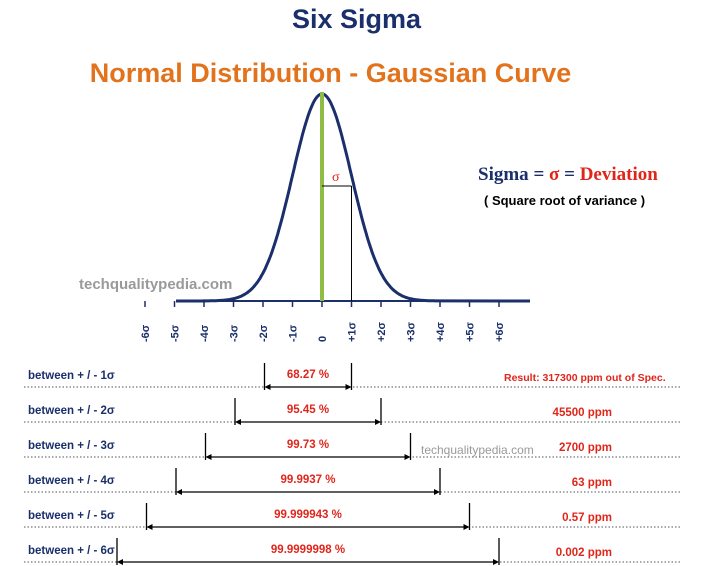 This screenshot has height=566, width=713. Describe the element at coordinates (353, 331) in the screenshot. I see `axis-tick-label: +1σ` at that location.